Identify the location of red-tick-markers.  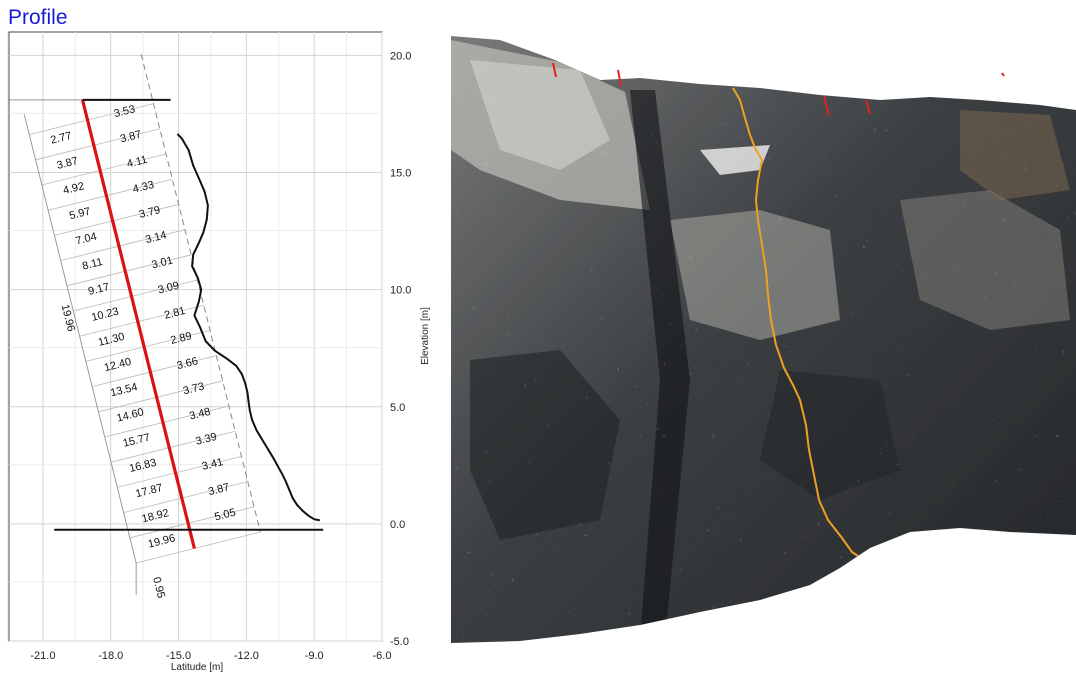
(778, 89).